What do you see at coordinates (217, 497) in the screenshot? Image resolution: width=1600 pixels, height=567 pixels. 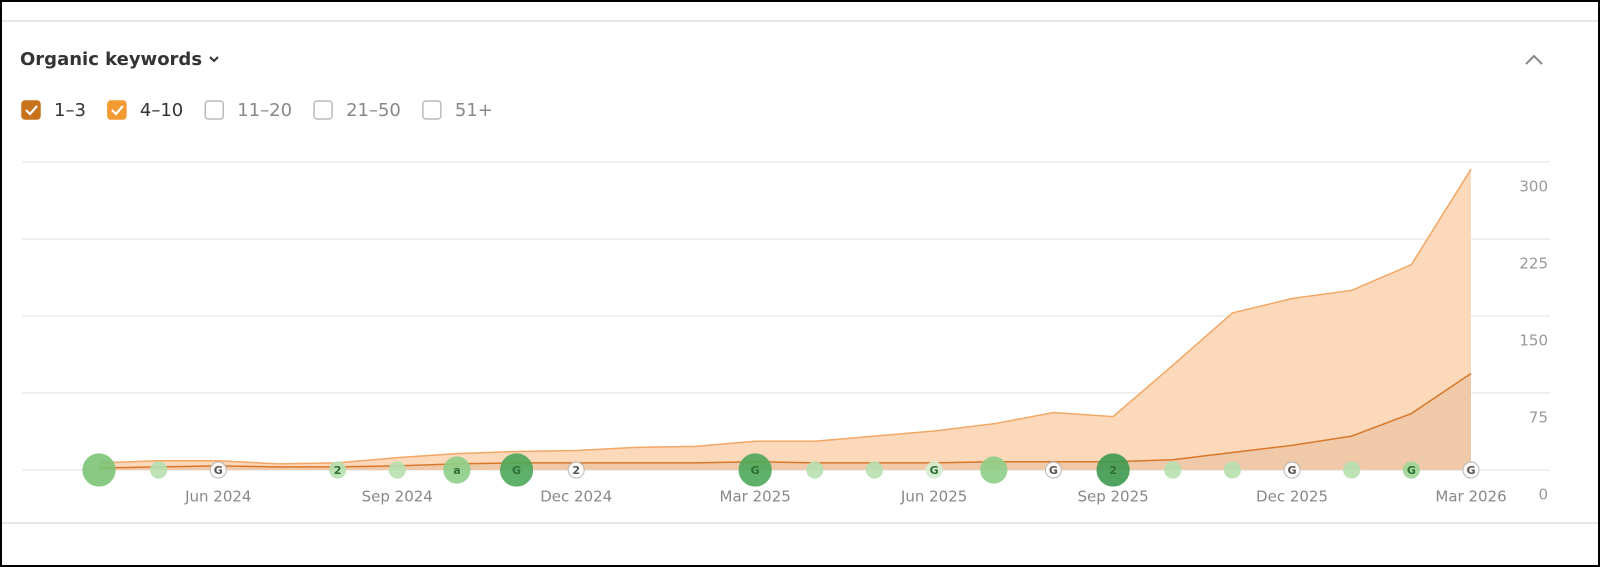 I see `x-tick-label: Jun 2024` at bounding box center [217, 497].